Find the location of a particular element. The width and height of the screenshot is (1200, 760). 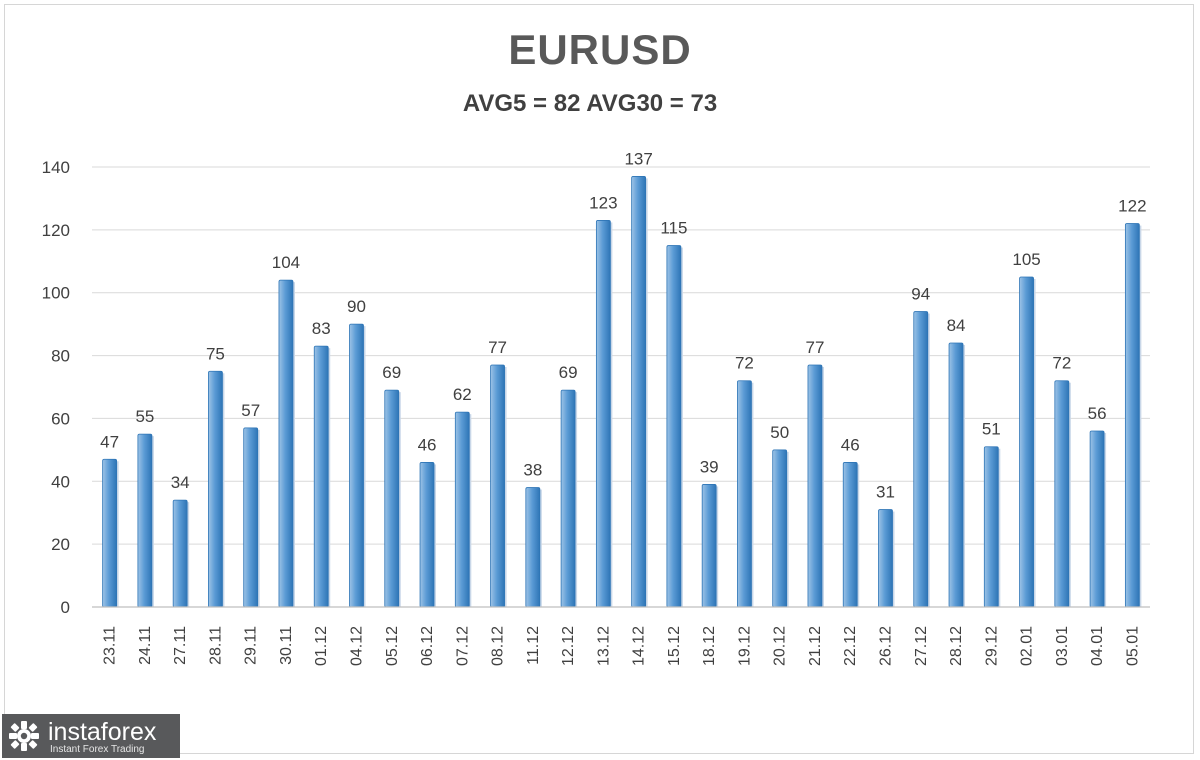

data-label: 94 is located at coordinates (920, 294).